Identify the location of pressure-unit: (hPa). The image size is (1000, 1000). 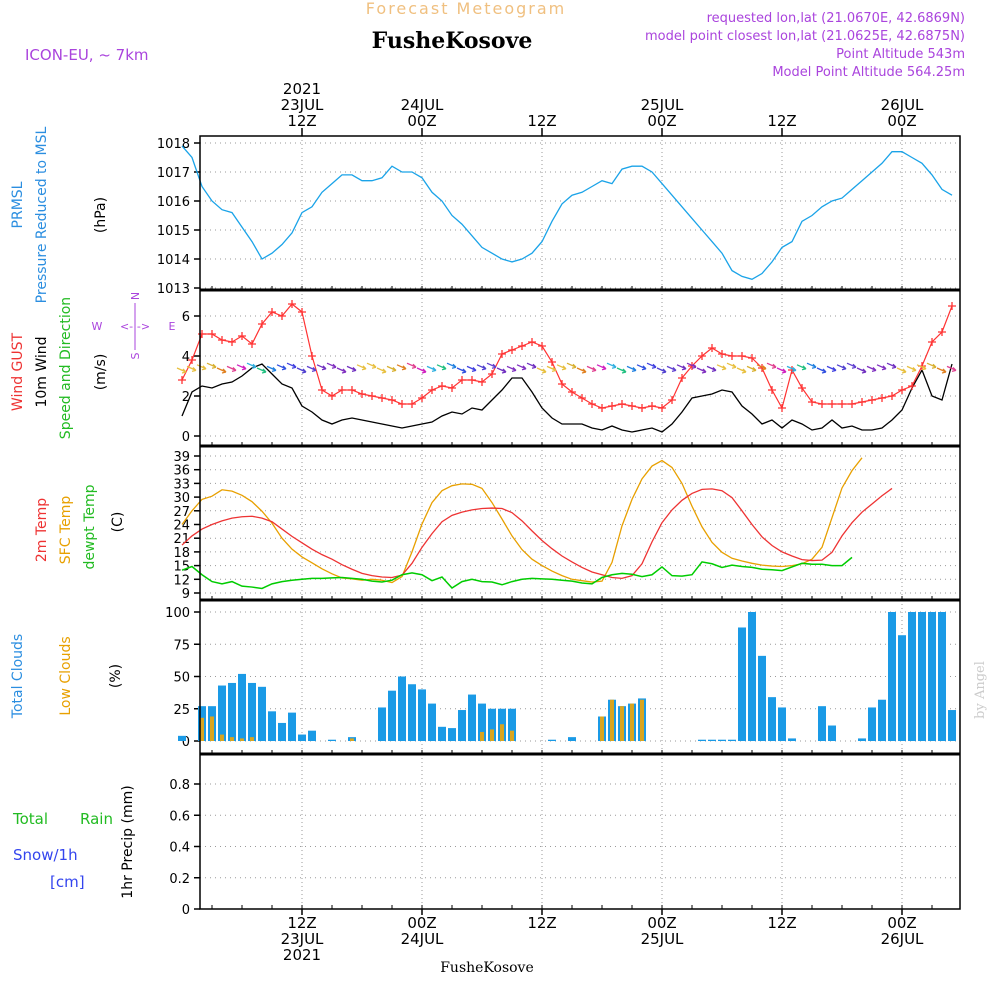
(101, 215).